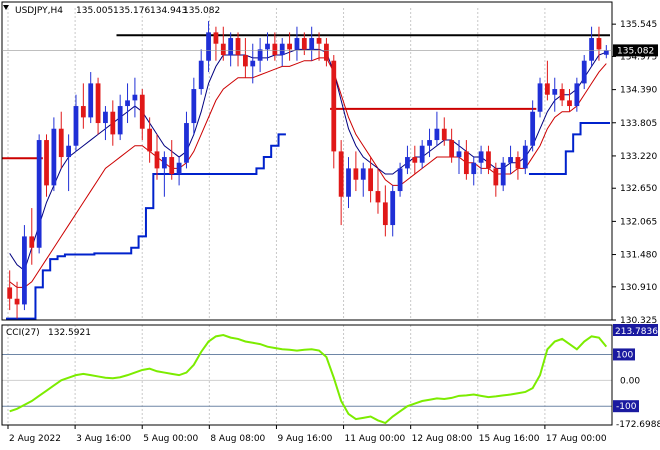 This screenshot has height=450, width=660. What do you see at coordinates (630, 381) in the screenshot?
I see `cci-zero-label: 0.00` at bounding box center [630, 381].